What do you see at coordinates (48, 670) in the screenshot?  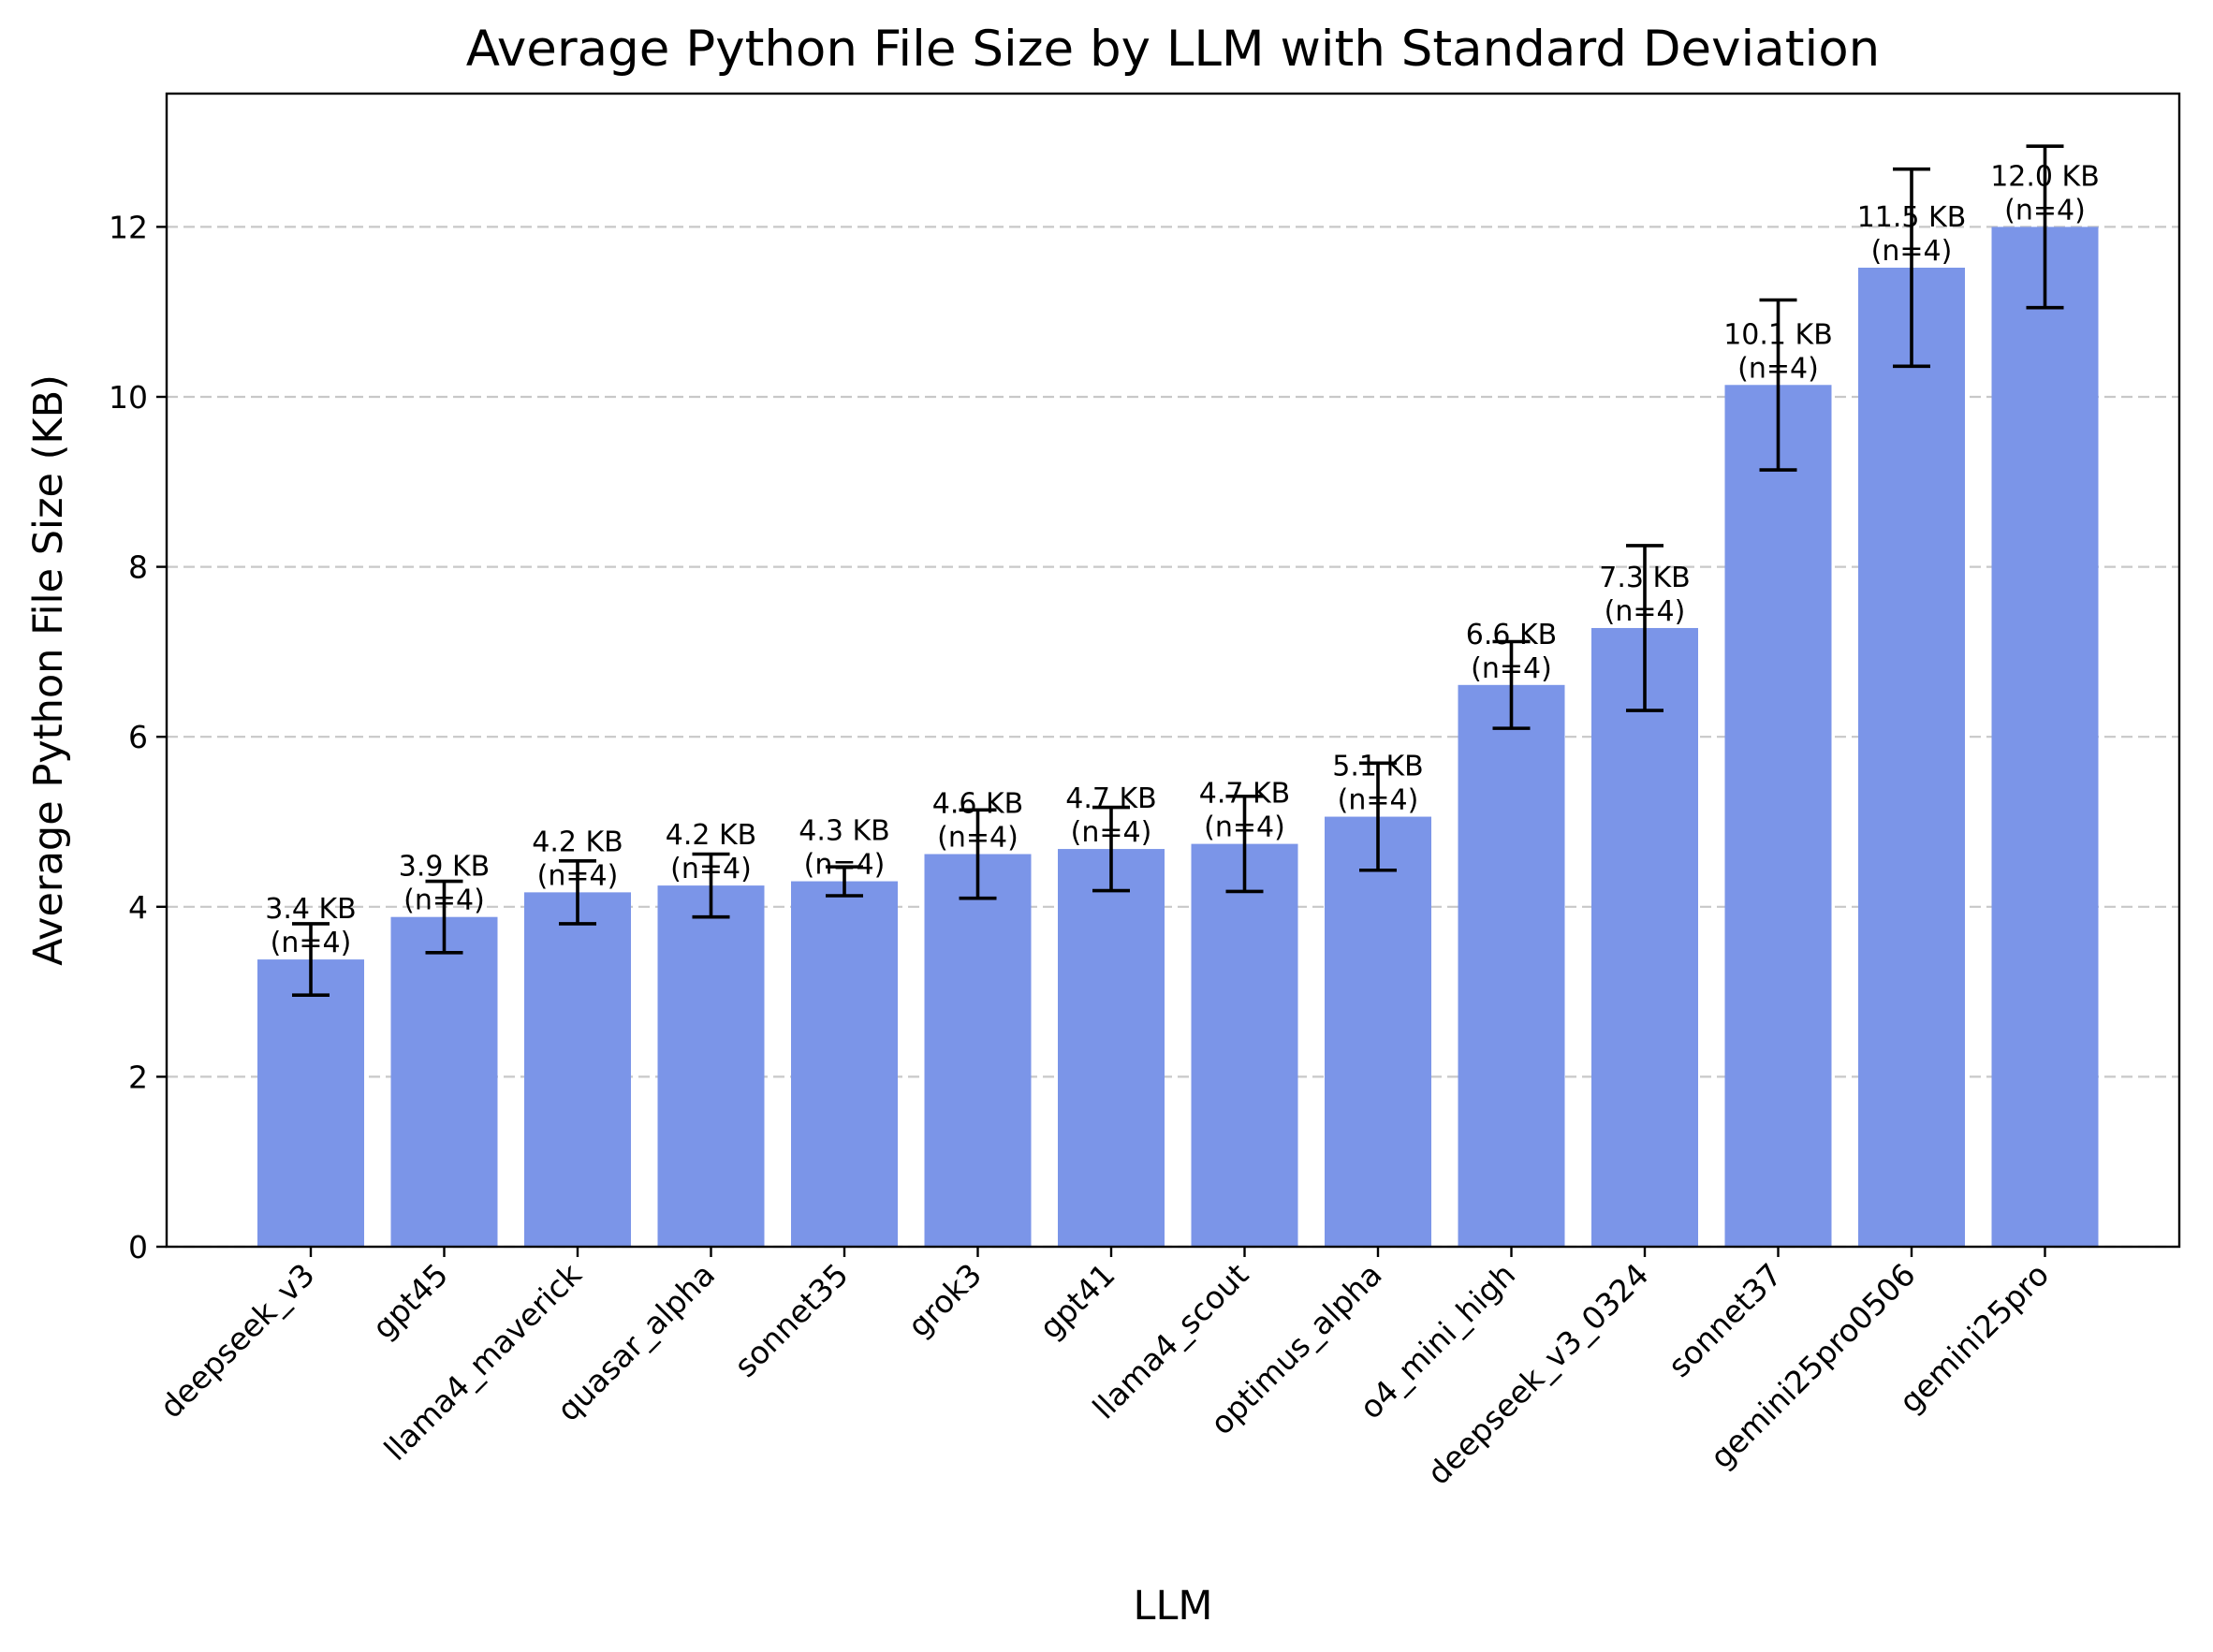 I see `y-axis-label: Average Python File Size (KB)` at bounding box center [48, 670].